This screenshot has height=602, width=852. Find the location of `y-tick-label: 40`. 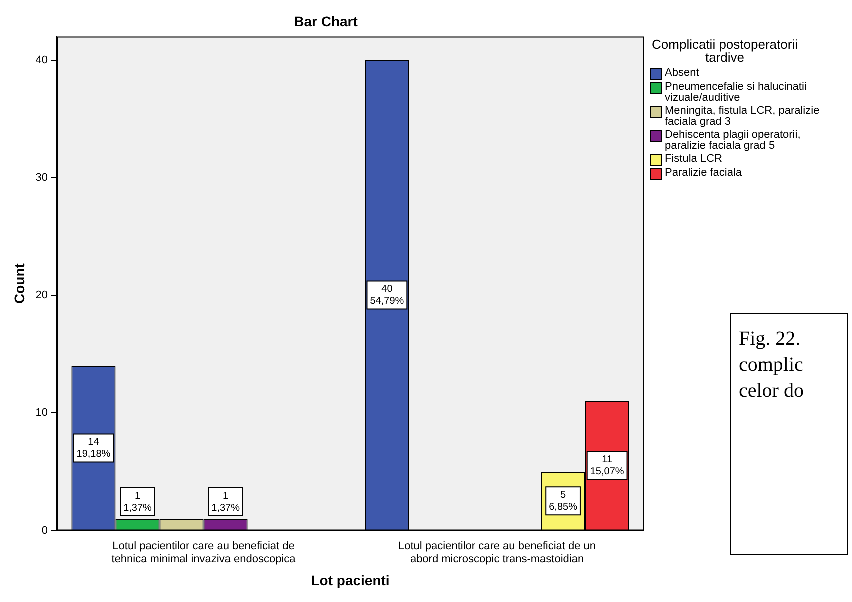

y-tick-label: 40 is located at coordinates (42, 60).